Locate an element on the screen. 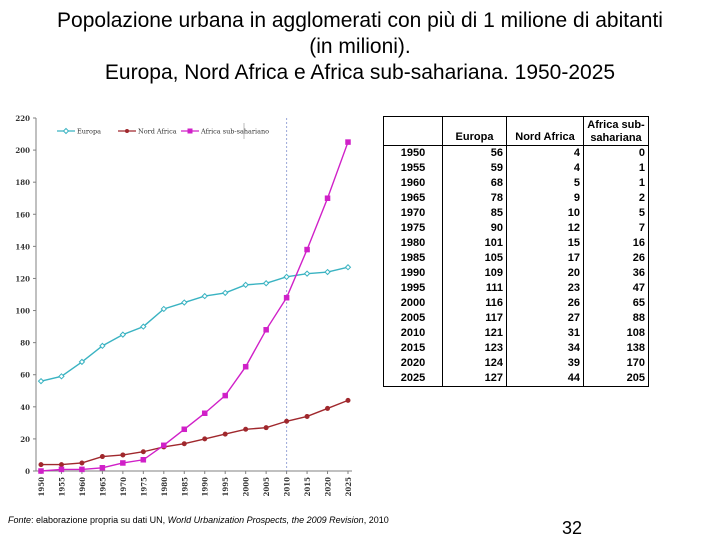 This screenshot has width=720, height=540. table-cell-value: 44 is located at coordinates (545, 379).